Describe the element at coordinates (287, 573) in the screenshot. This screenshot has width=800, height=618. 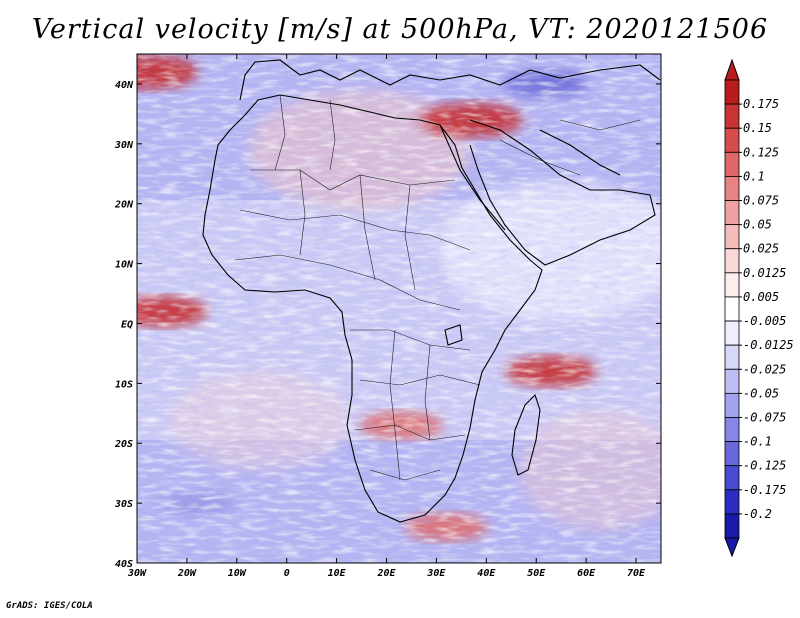
I see `x-tick-label: 0` at that location.